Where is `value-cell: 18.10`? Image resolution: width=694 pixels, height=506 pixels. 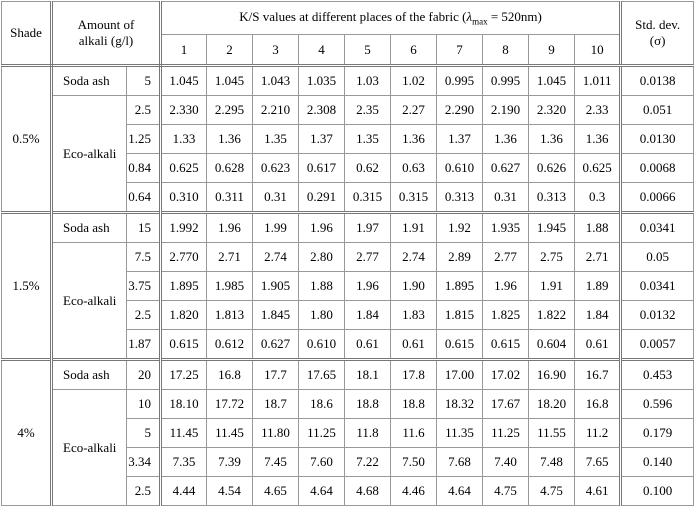 value-cell: 18.10 is located at coordinates (184, 404).